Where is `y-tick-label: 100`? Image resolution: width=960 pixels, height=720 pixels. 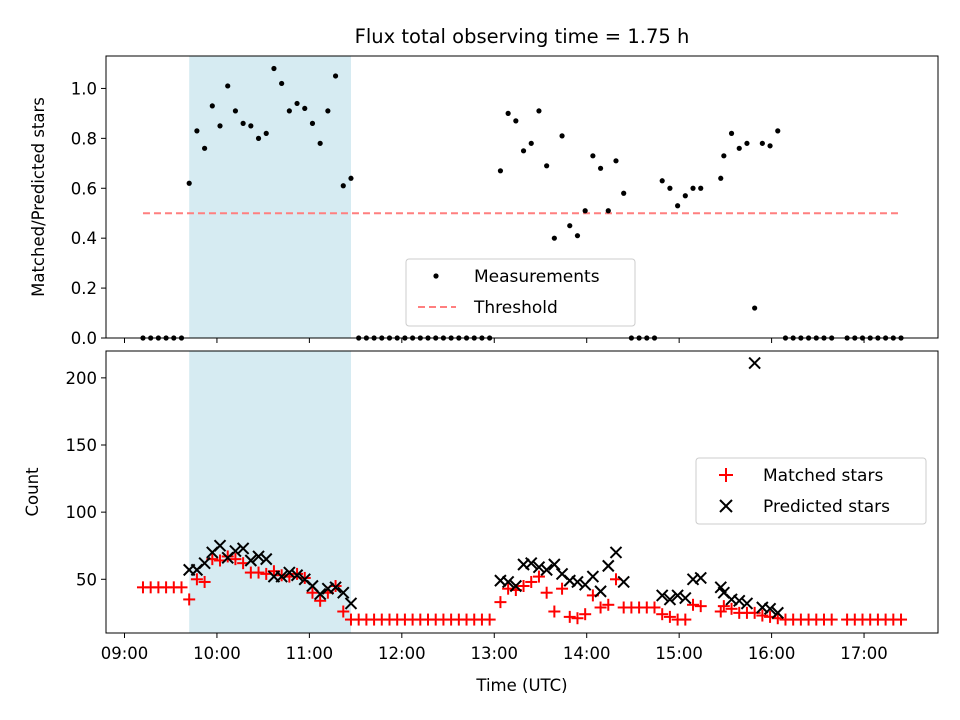
y-tick-label: 100 is located at coordinates (82, 512).